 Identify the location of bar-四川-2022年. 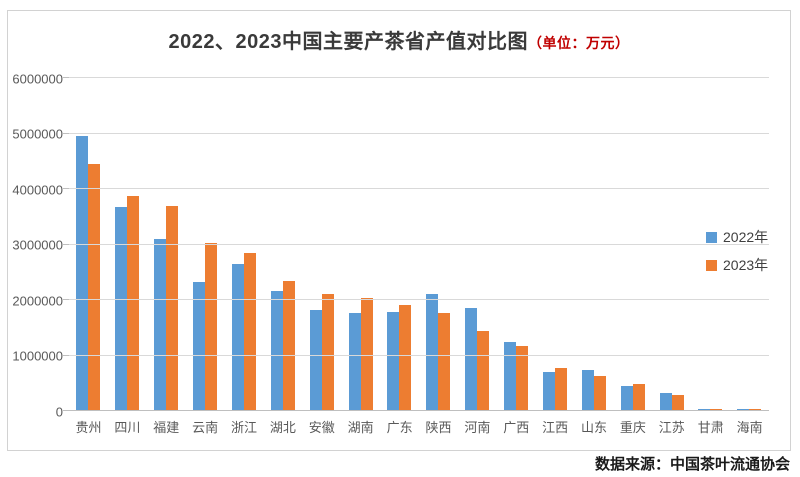
(121, 309).